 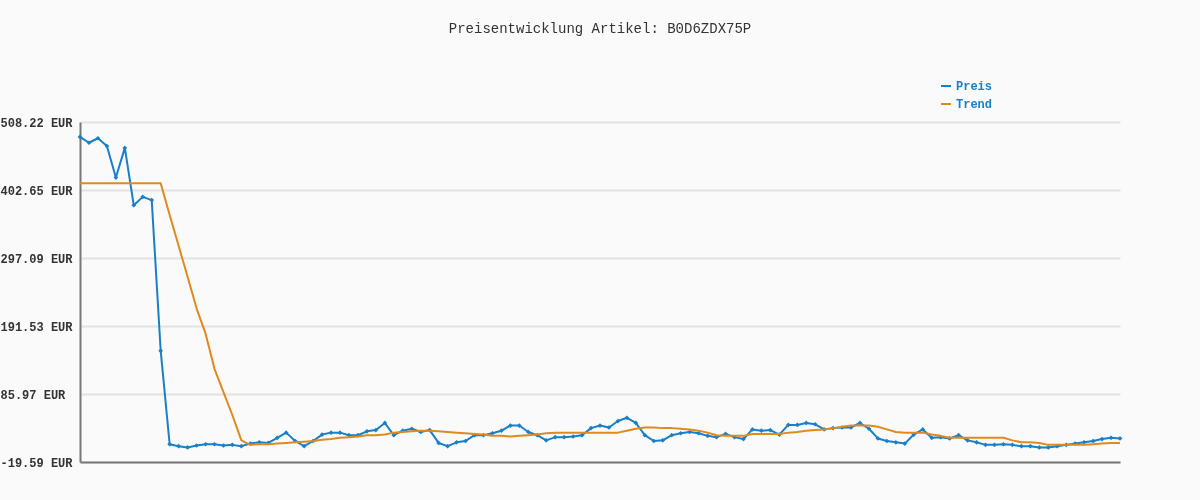 What do you see at coordinates (974, 105) in the screenshot?
I see `legend-label: Trend` at bounding box center [974, 105].